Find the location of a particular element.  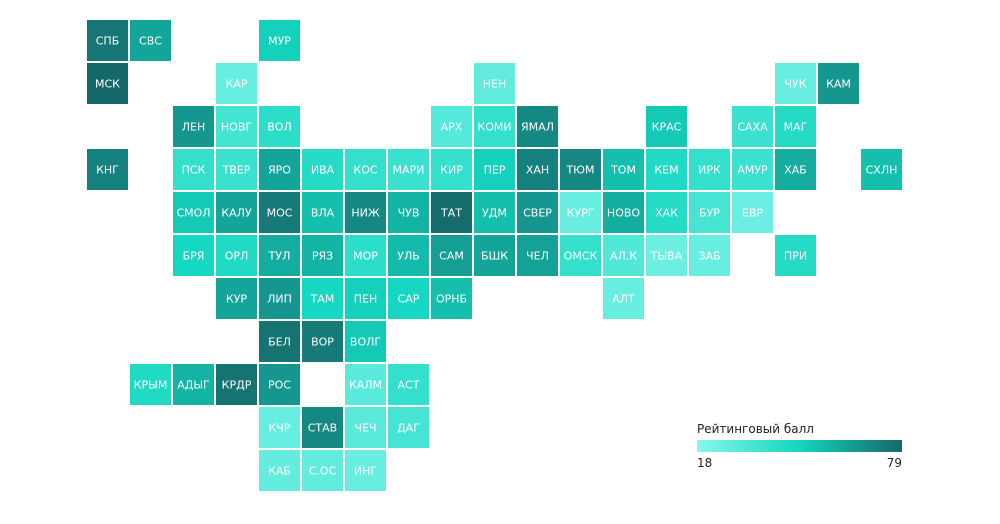

tile-label: КРЫМ is located at coordinates (151, 385).